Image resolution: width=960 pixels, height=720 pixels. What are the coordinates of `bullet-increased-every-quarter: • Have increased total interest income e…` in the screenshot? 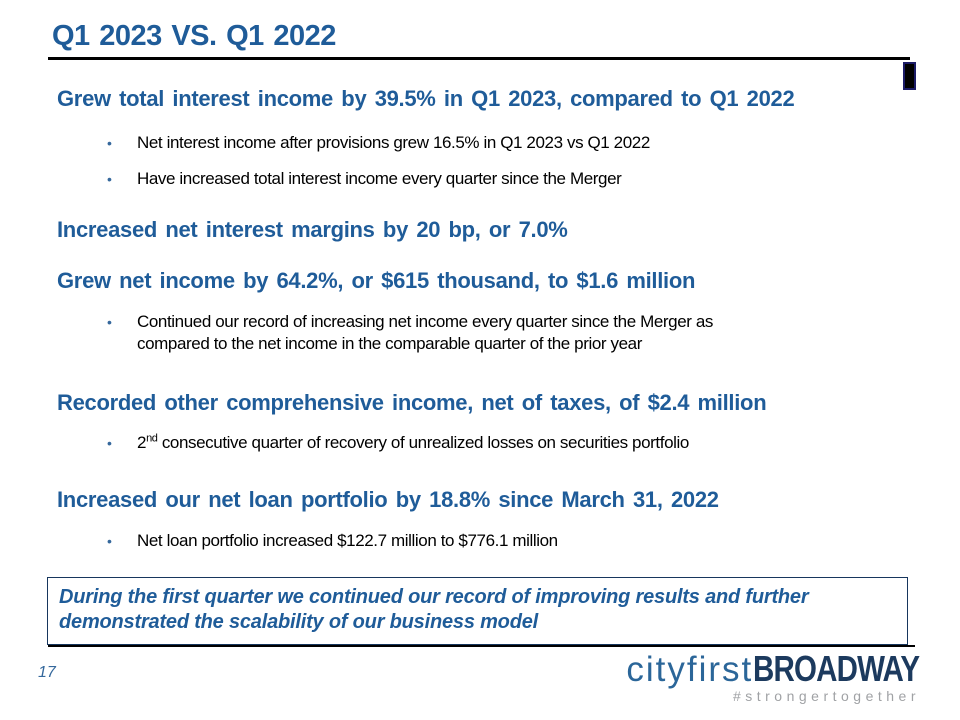 It's located at (364, 179).